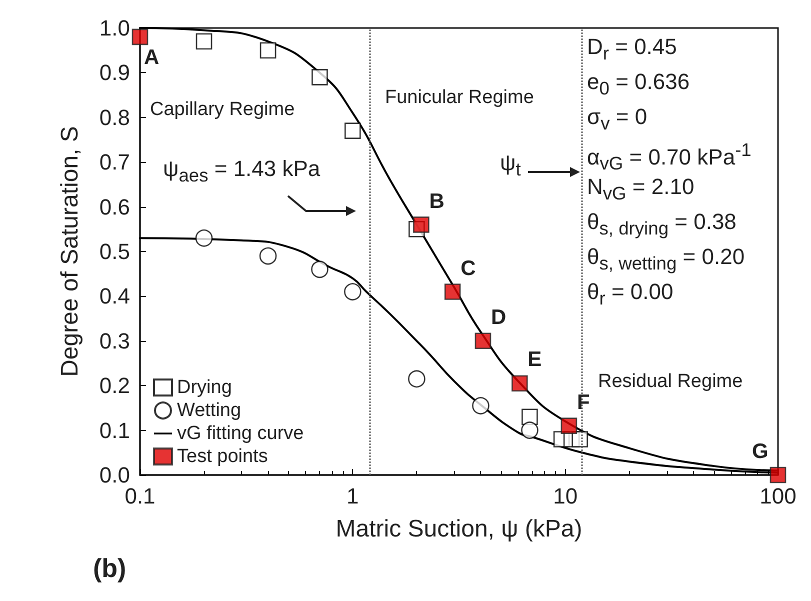 The width and height of the screenshot is (811, 601). Describe the element at coordinates (204, 387) in the screenshot. I see `legend-label: Drying` at that location.